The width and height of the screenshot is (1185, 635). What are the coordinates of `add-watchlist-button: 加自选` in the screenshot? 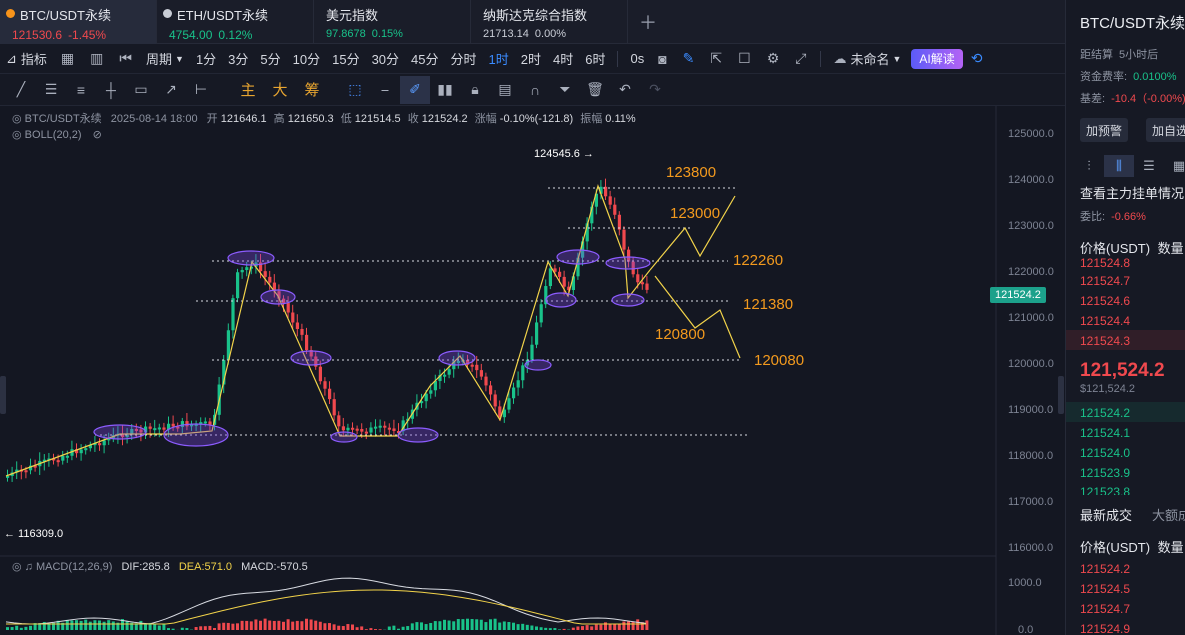 It's located at (1165, 130).